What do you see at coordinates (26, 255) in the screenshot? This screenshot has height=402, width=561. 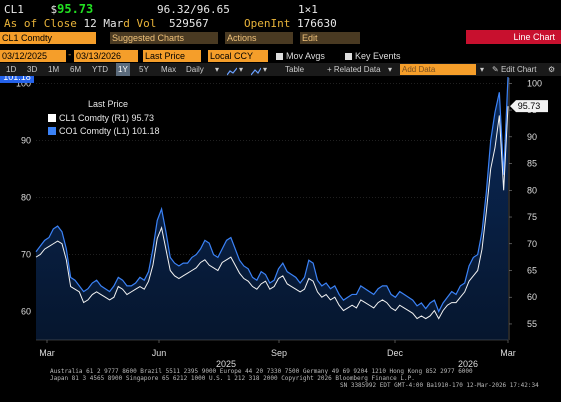 I see `left-tick-label: 70` at bounding box center [26, 255].